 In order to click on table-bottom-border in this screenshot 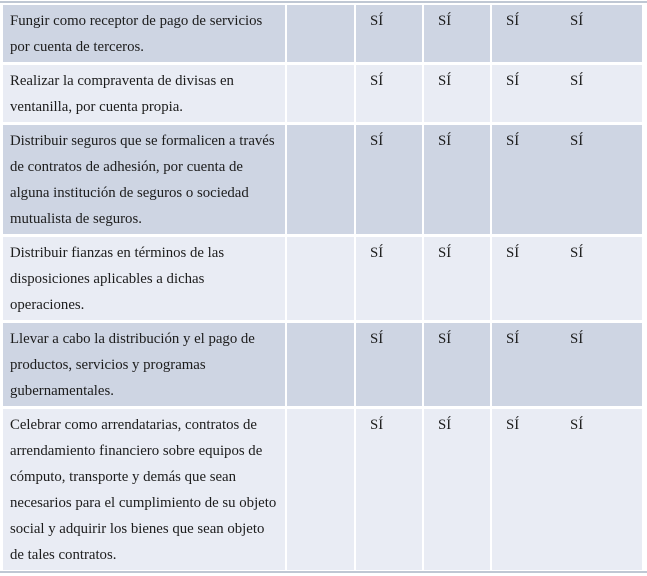, I will do `click(323, 572)`.